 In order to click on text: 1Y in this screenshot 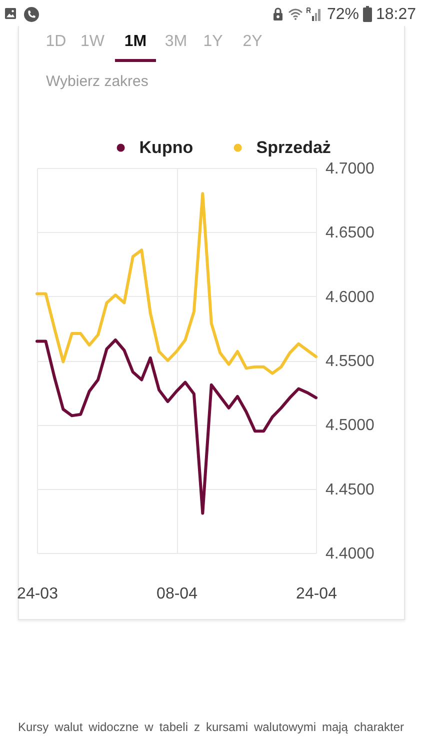, I will do `click(213, 41)`.